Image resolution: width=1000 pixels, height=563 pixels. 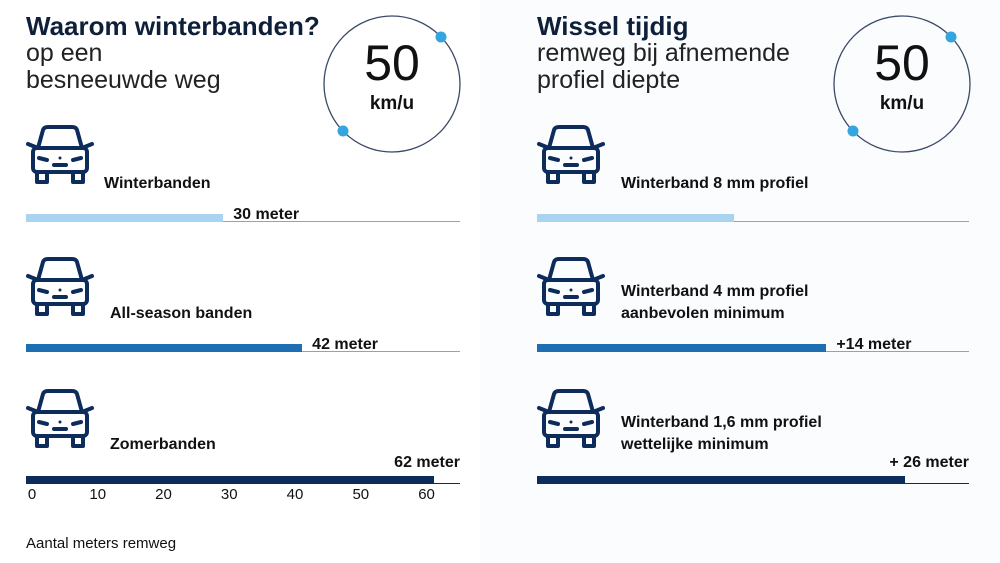 I want to click on row-label-8mm: Winterband 8 mm profiel, so click(x=715, y=183).